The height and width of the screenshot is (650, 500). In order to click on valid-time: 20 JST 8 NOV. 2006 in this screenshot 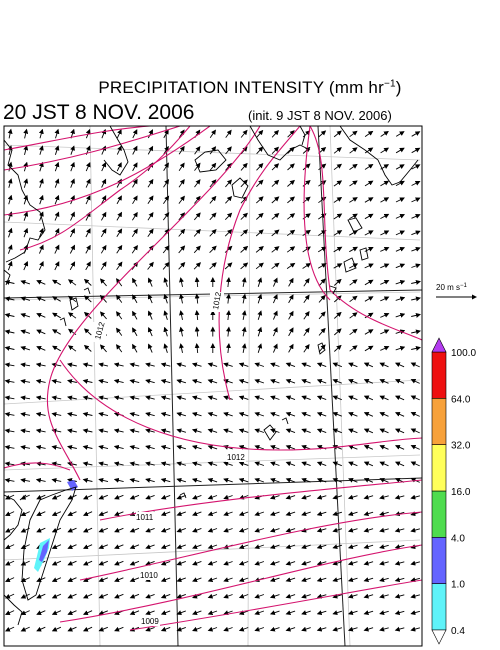, I will do `click(99, 112)`.